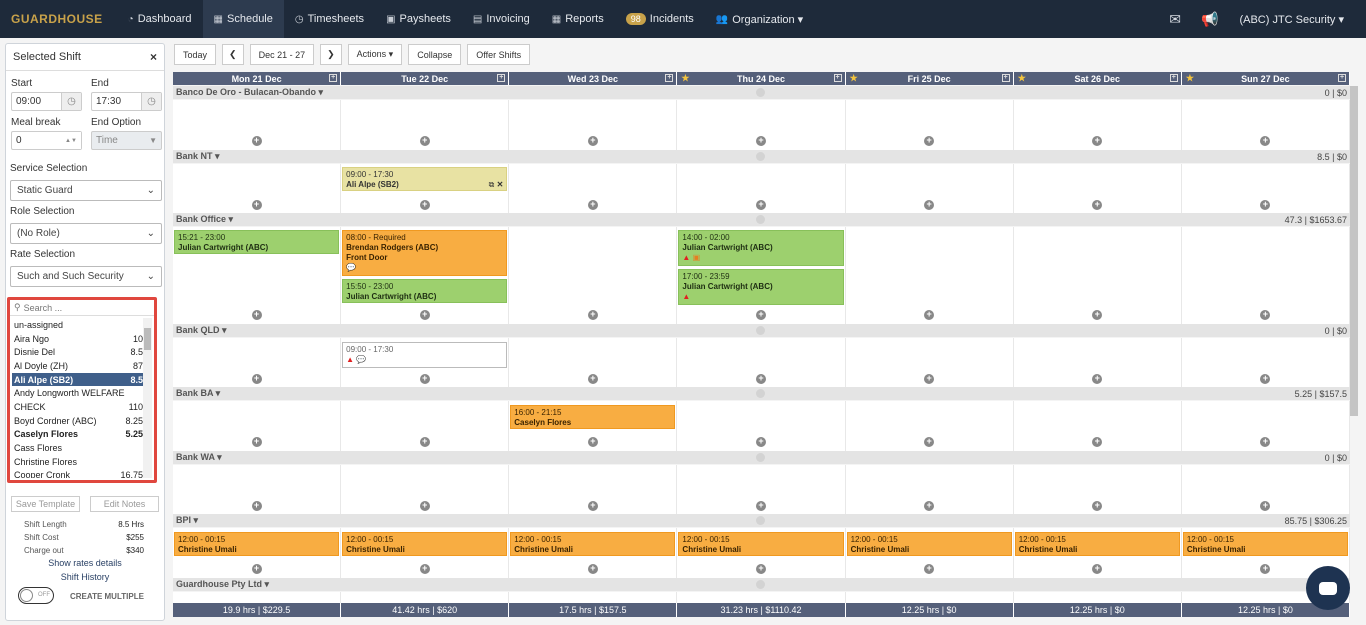 This screenshot has width=1366, height=625. What do you see at coordinates (1354, 251) in the screenshot?
I see `grid-scrollbar` at bounding box center [1354, 251].